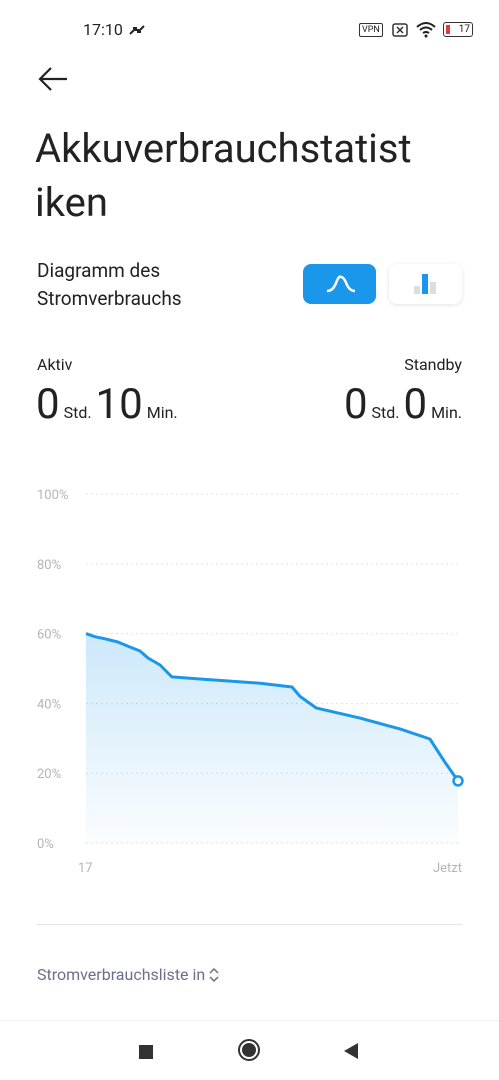  What do you see at coordinates (52, 495) in the screenshot?
I see `y-tick-label: 100%` at bounding box center [52, 495].